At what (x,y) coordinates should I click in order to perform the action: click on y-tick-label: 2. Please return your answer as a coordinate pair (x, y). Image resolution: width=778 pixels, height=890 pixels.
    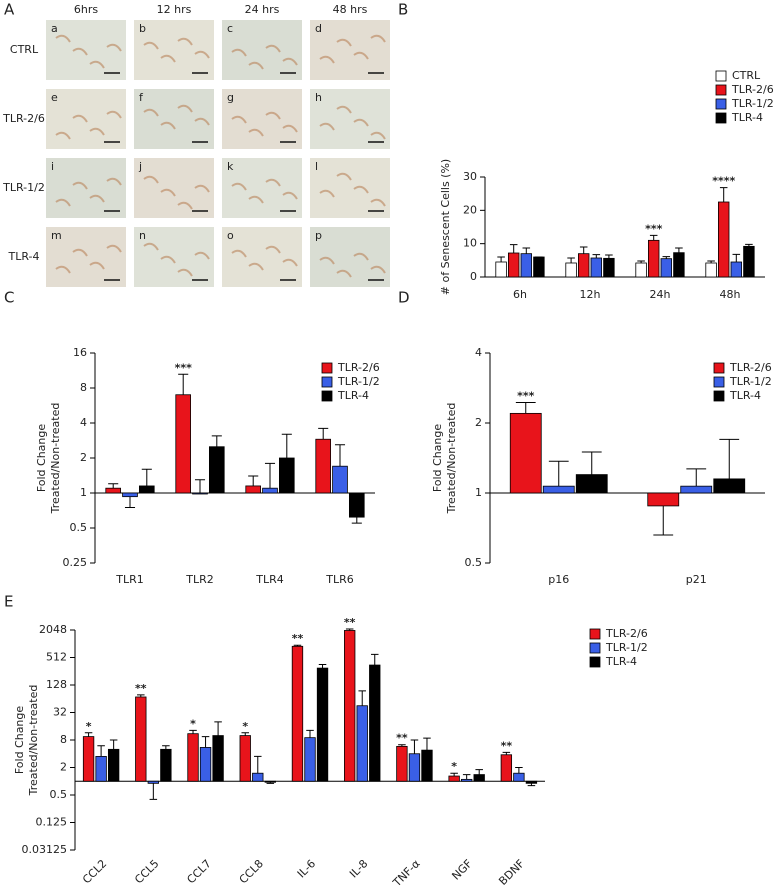
    Looking at the image, I should click on (478, 422).